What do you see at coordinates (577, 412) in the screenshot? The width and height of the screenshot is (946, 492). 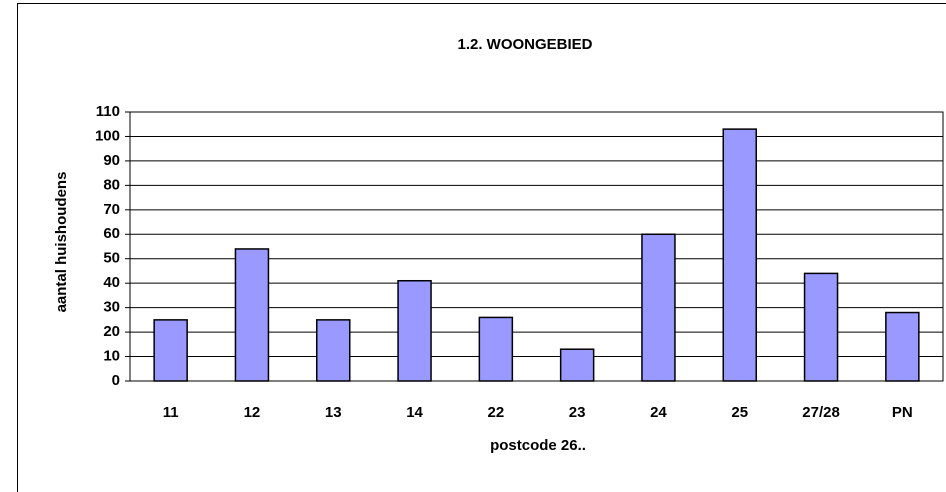 I see `x-tick-label: 23` at bounding box center [577, 412].